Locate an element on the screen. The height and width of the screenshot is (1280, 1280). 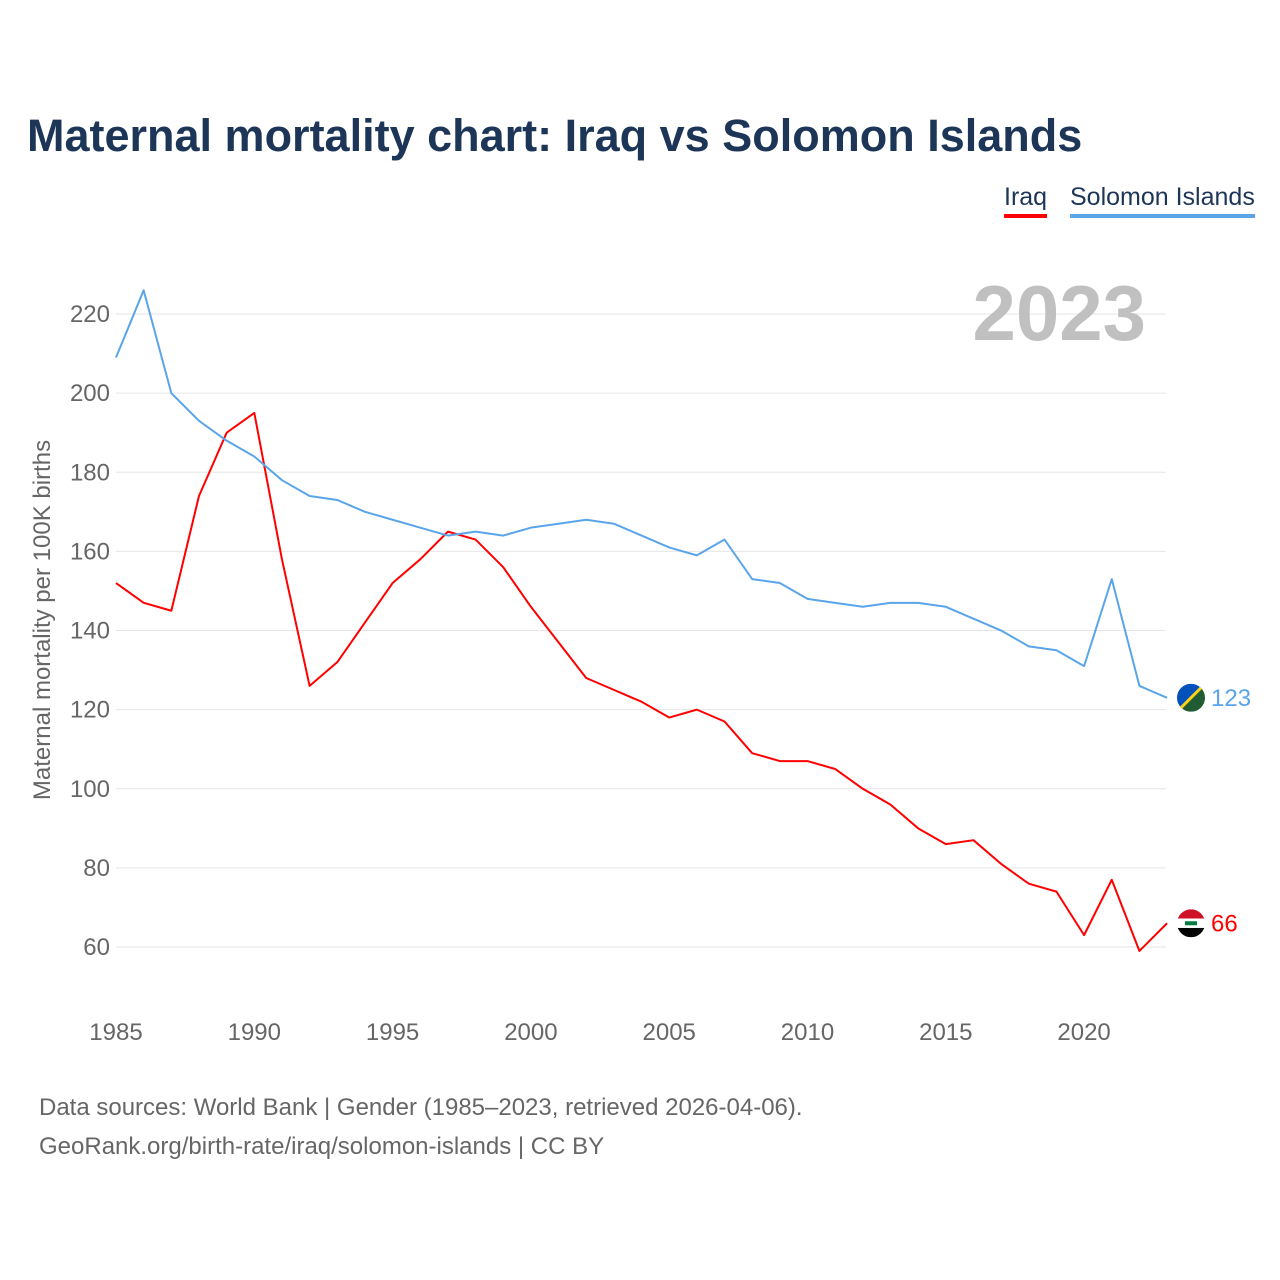
solomon-islands-flag-icon is located at coordinates (1191, 697).